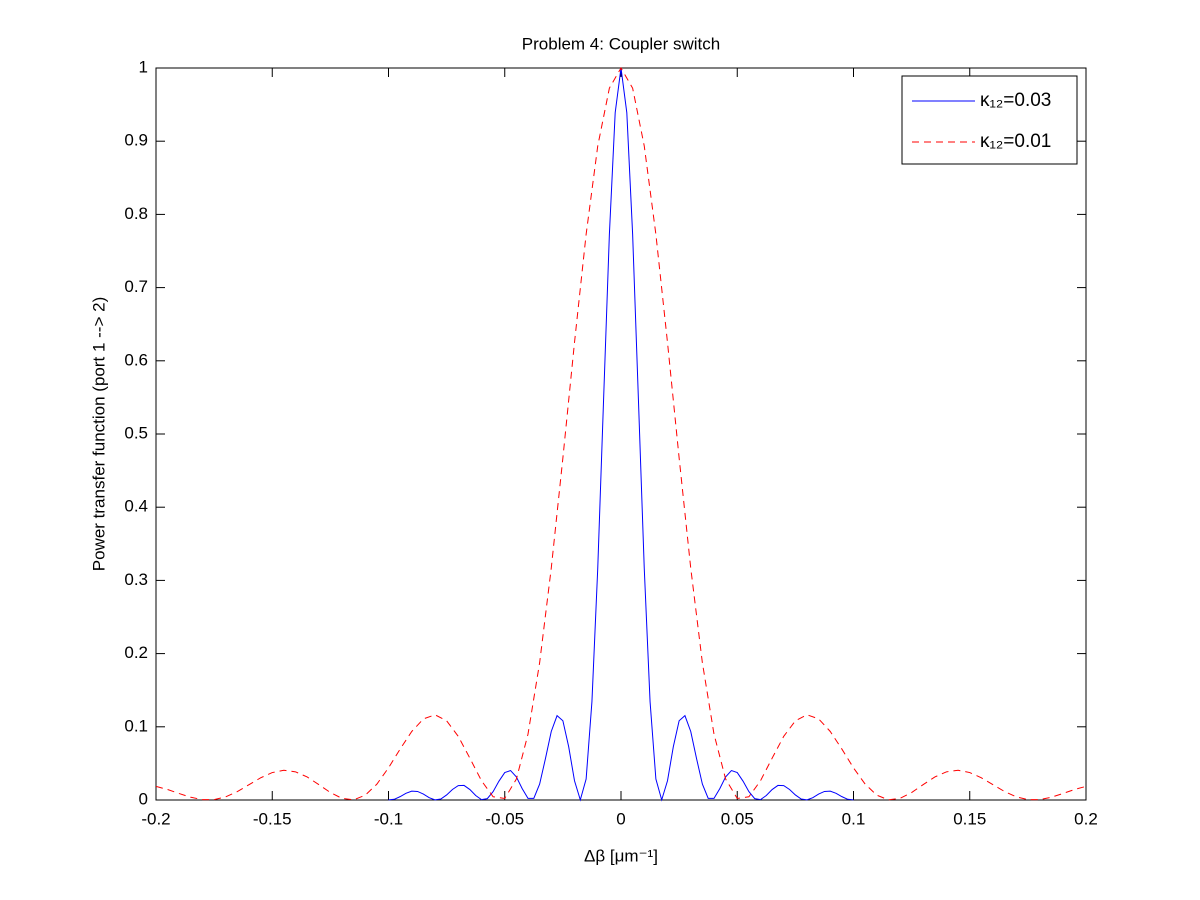 This screenshot has height=900, width=1200. What do you see at coordinates (504, 818) in the screenshot?
I see `x-tick-label: -0.05` at bounding box center [504, 818].